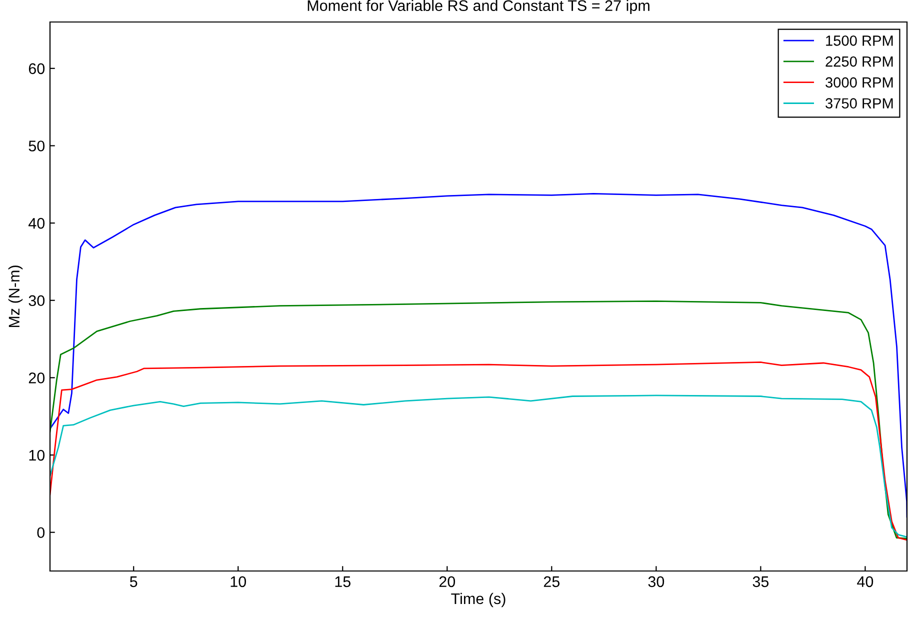  I want to click on legend-label: 3750 RPM, so click(859, 103).